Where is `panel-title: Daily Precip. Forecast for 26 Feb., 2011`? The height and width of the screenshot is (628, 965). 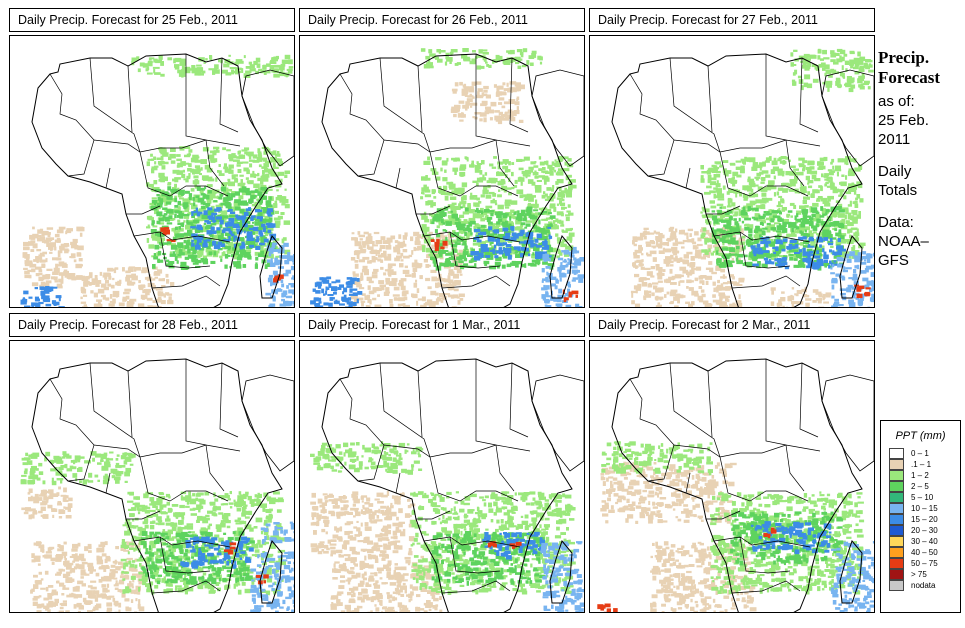
panel-title: Daily Precip. Forecast for 26 Feb., 2011 is located at coordinates (442, 20).